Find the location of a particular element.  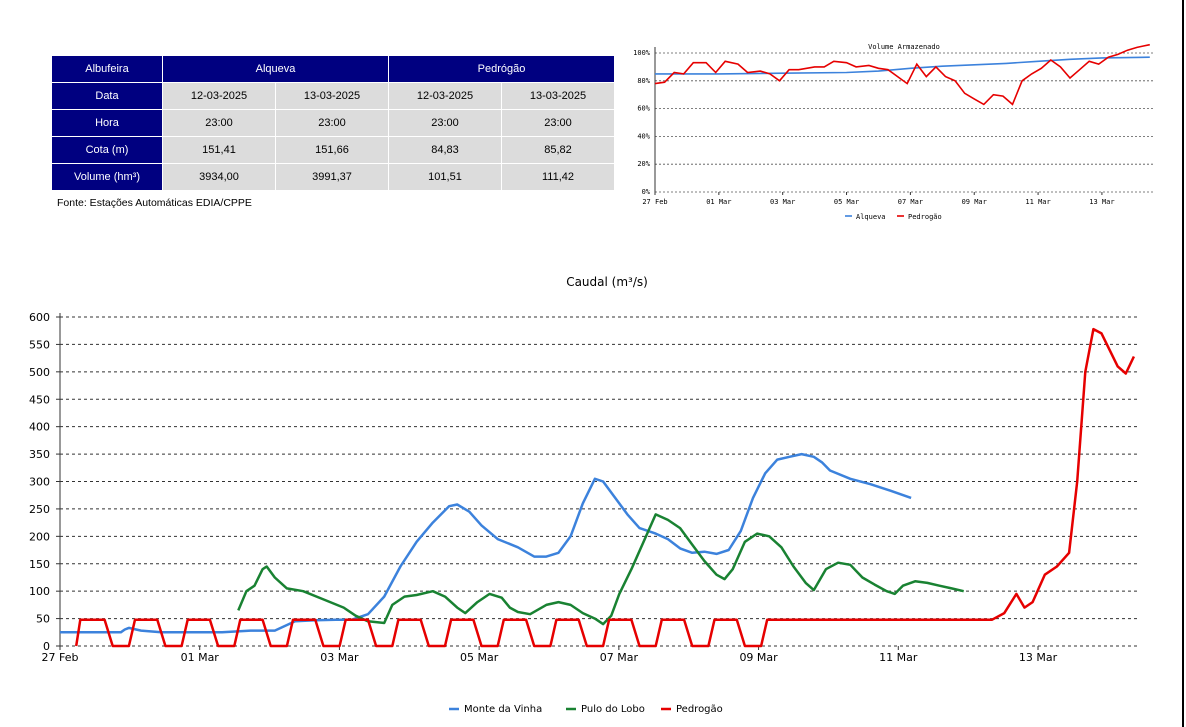

table-cell: 151,41 is located at coordinates (219, 150).